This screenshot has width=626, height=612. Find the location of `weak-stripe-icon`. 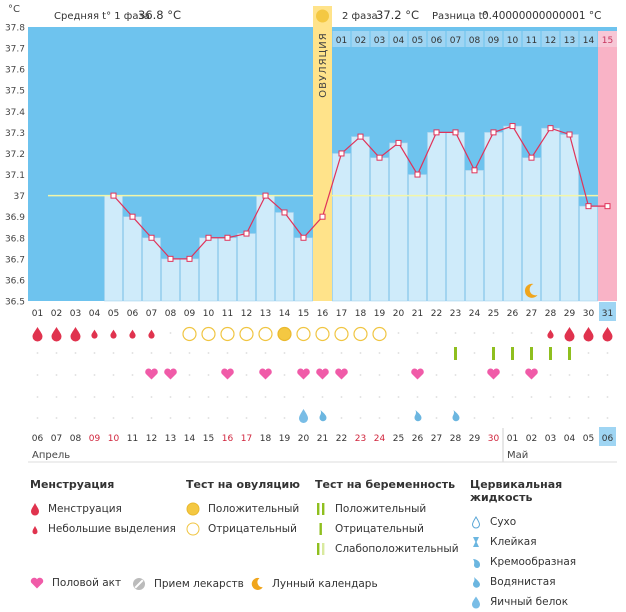

weak-stripe-icon is located at coordinates (321, 549).